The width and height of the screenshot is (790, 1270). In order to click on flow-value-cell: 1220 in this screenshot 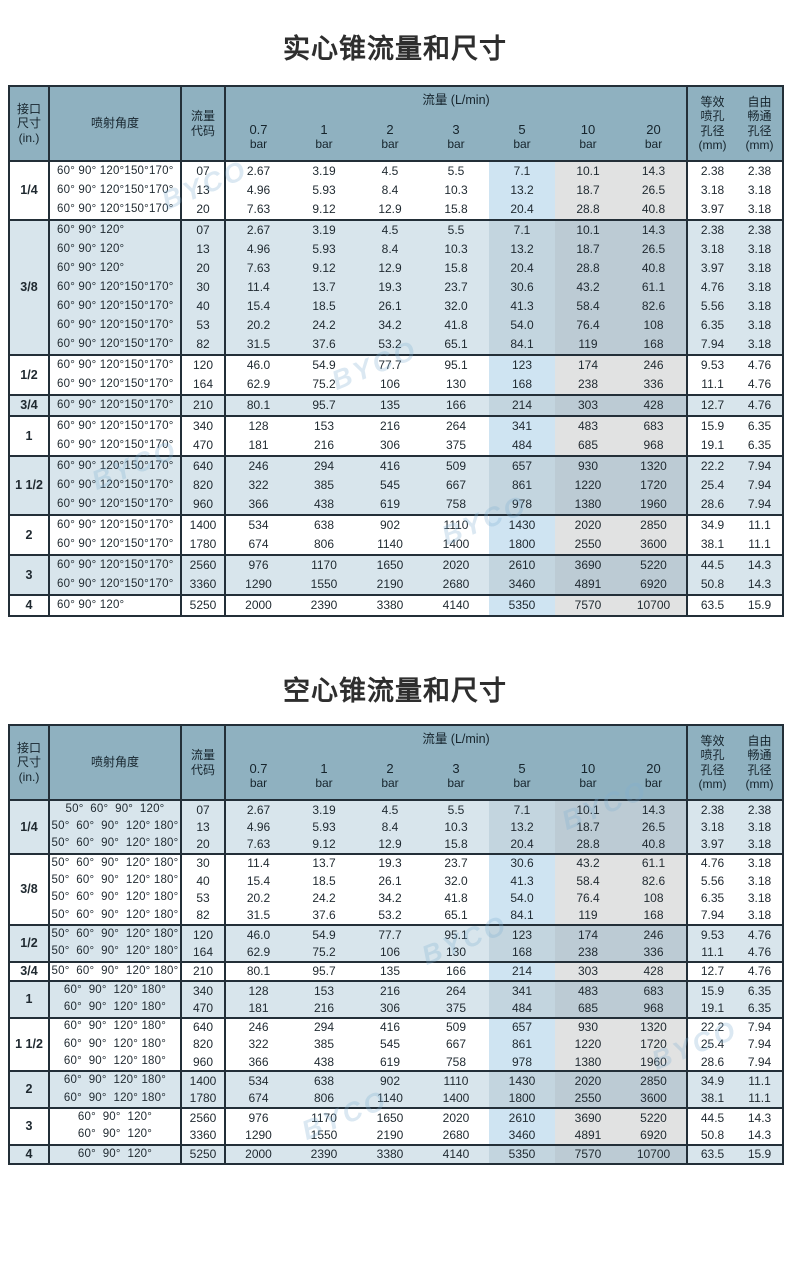, I will do `click(588, 485)`.